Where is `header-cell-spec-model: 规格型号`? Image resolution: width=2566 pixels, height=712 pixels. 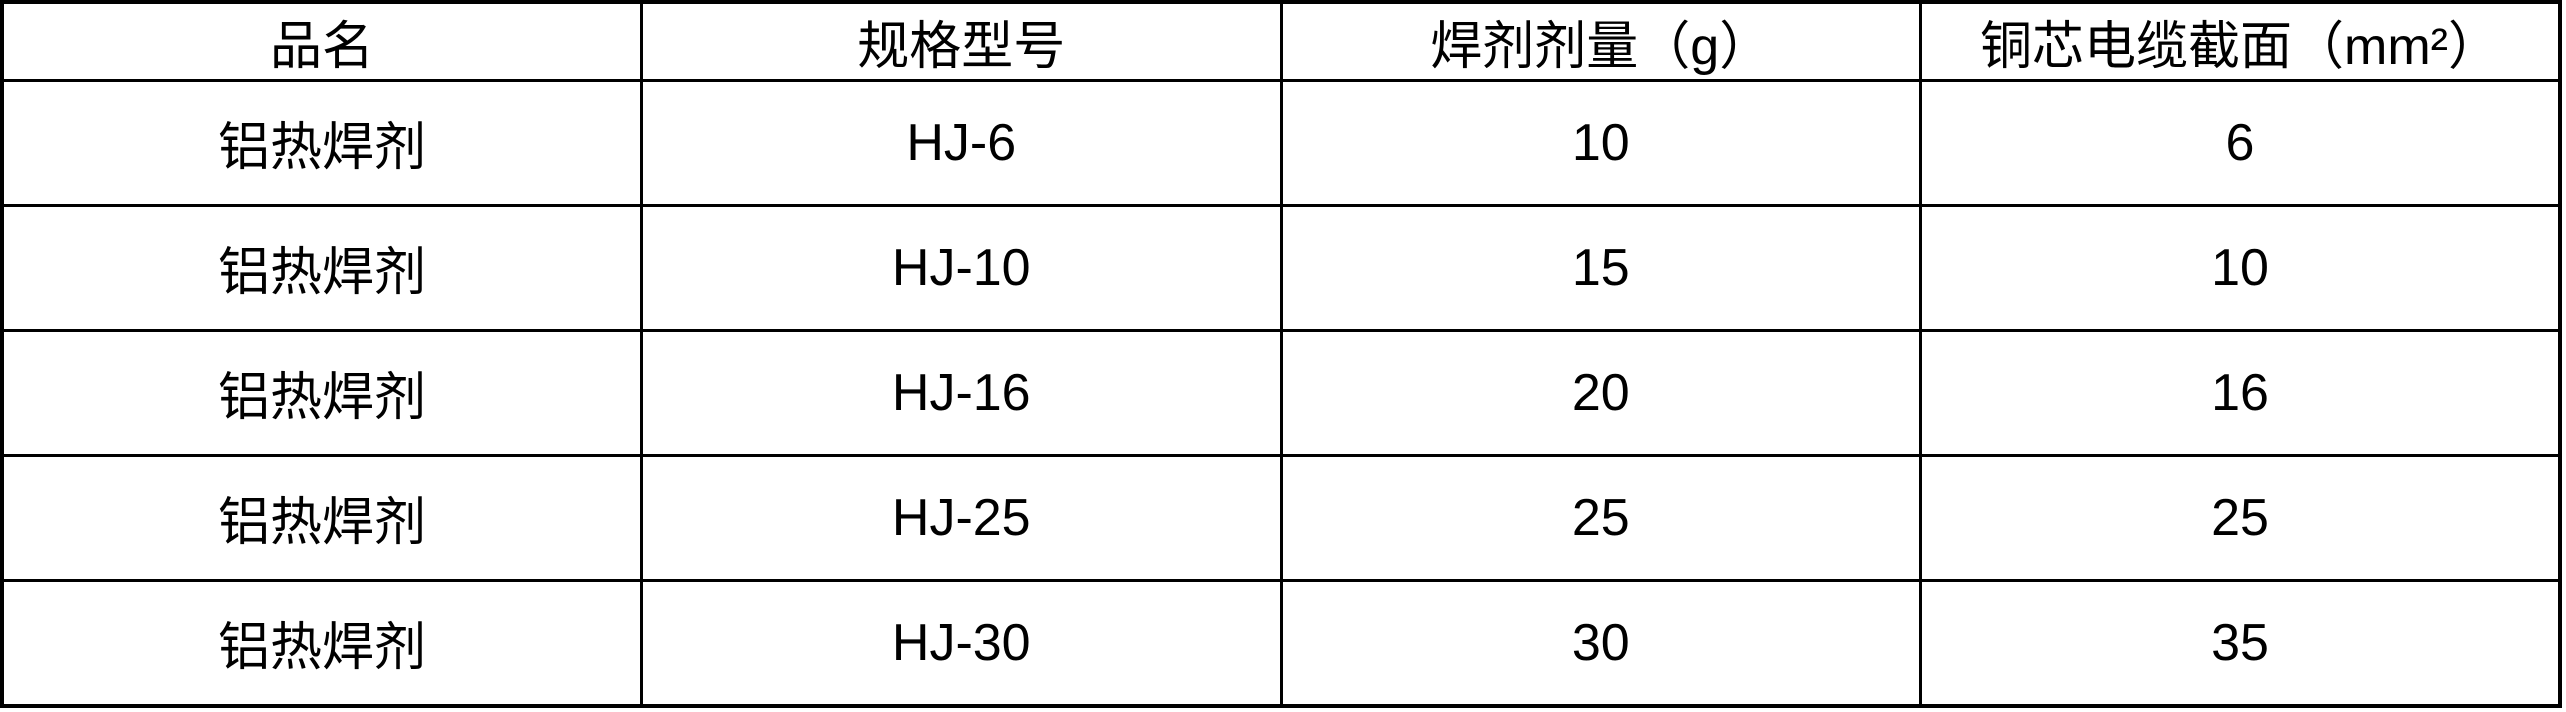 header-cell-spec-model: 规格型号 is located at coordinates (961, 41).